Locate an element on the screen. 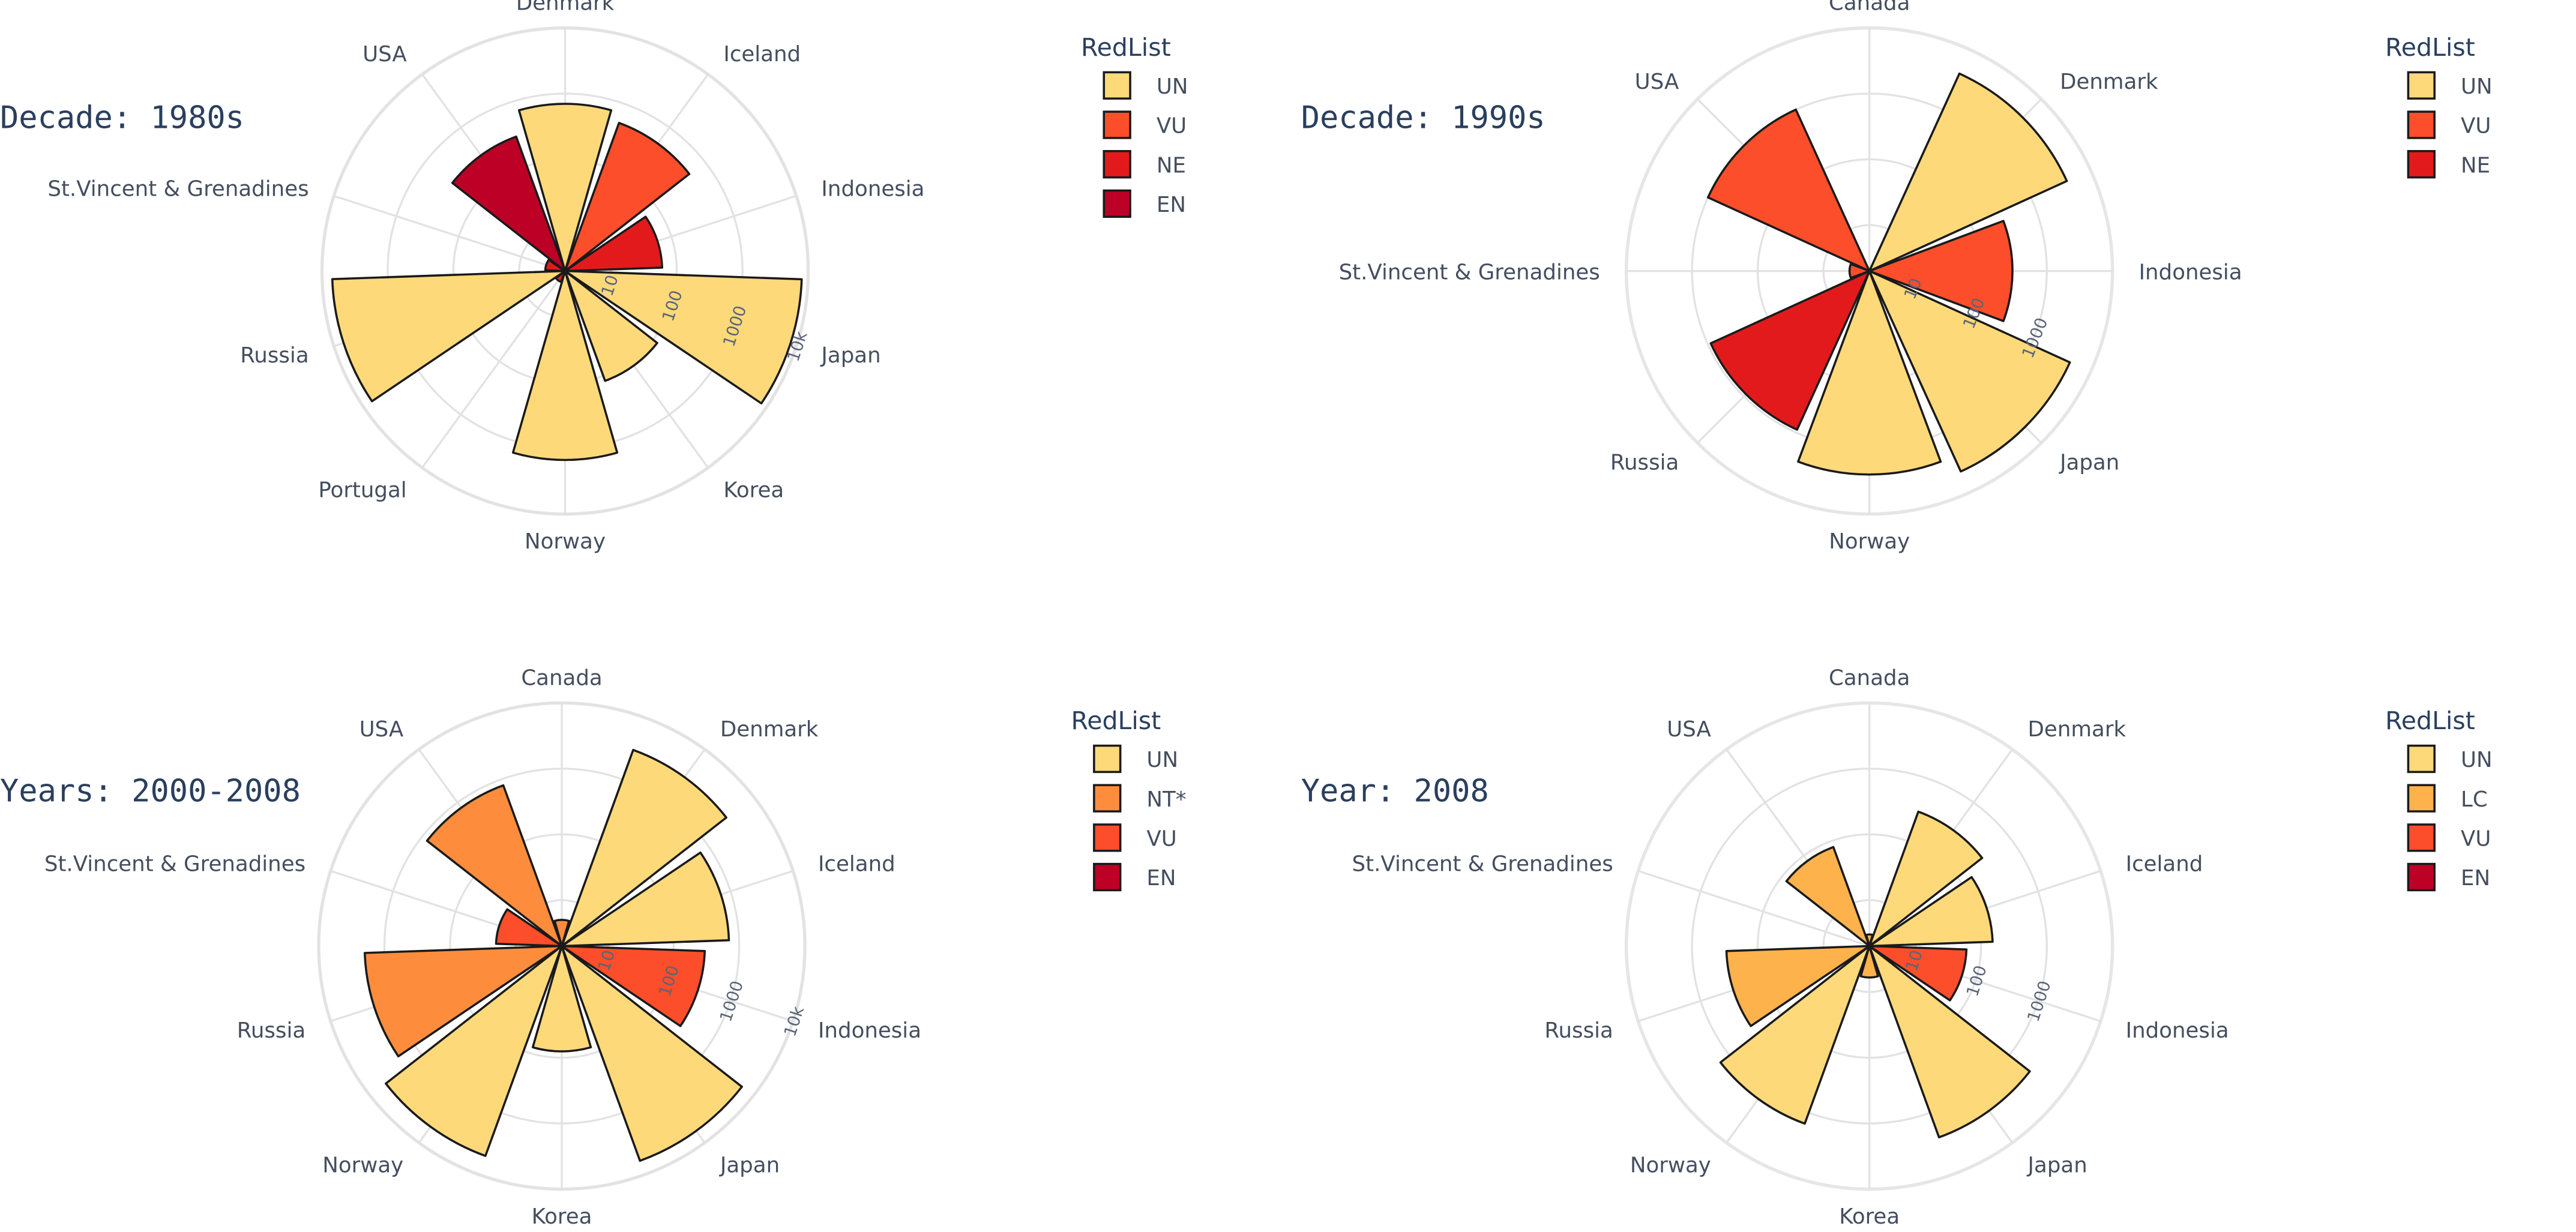  chart-title: Year: 2008 is located at coordinates (1395, 792).